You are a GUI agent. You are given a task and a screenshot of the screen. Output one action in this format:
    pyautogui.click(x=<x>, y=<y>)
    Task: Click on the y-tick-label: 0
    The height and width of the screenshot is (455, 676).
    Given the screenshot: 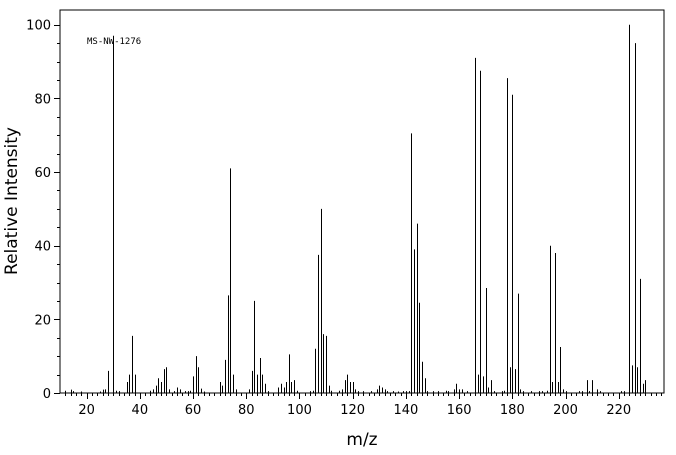 What is the action you would take?
    pyautogui.click(x=47, y=394)
    